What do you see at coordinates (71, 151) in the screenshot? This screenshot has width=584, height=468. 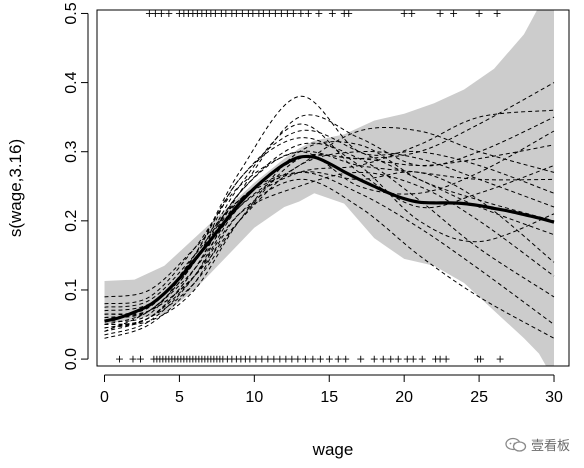 I see `y-tick-label: 0.3` at bounding box center [71, 151].